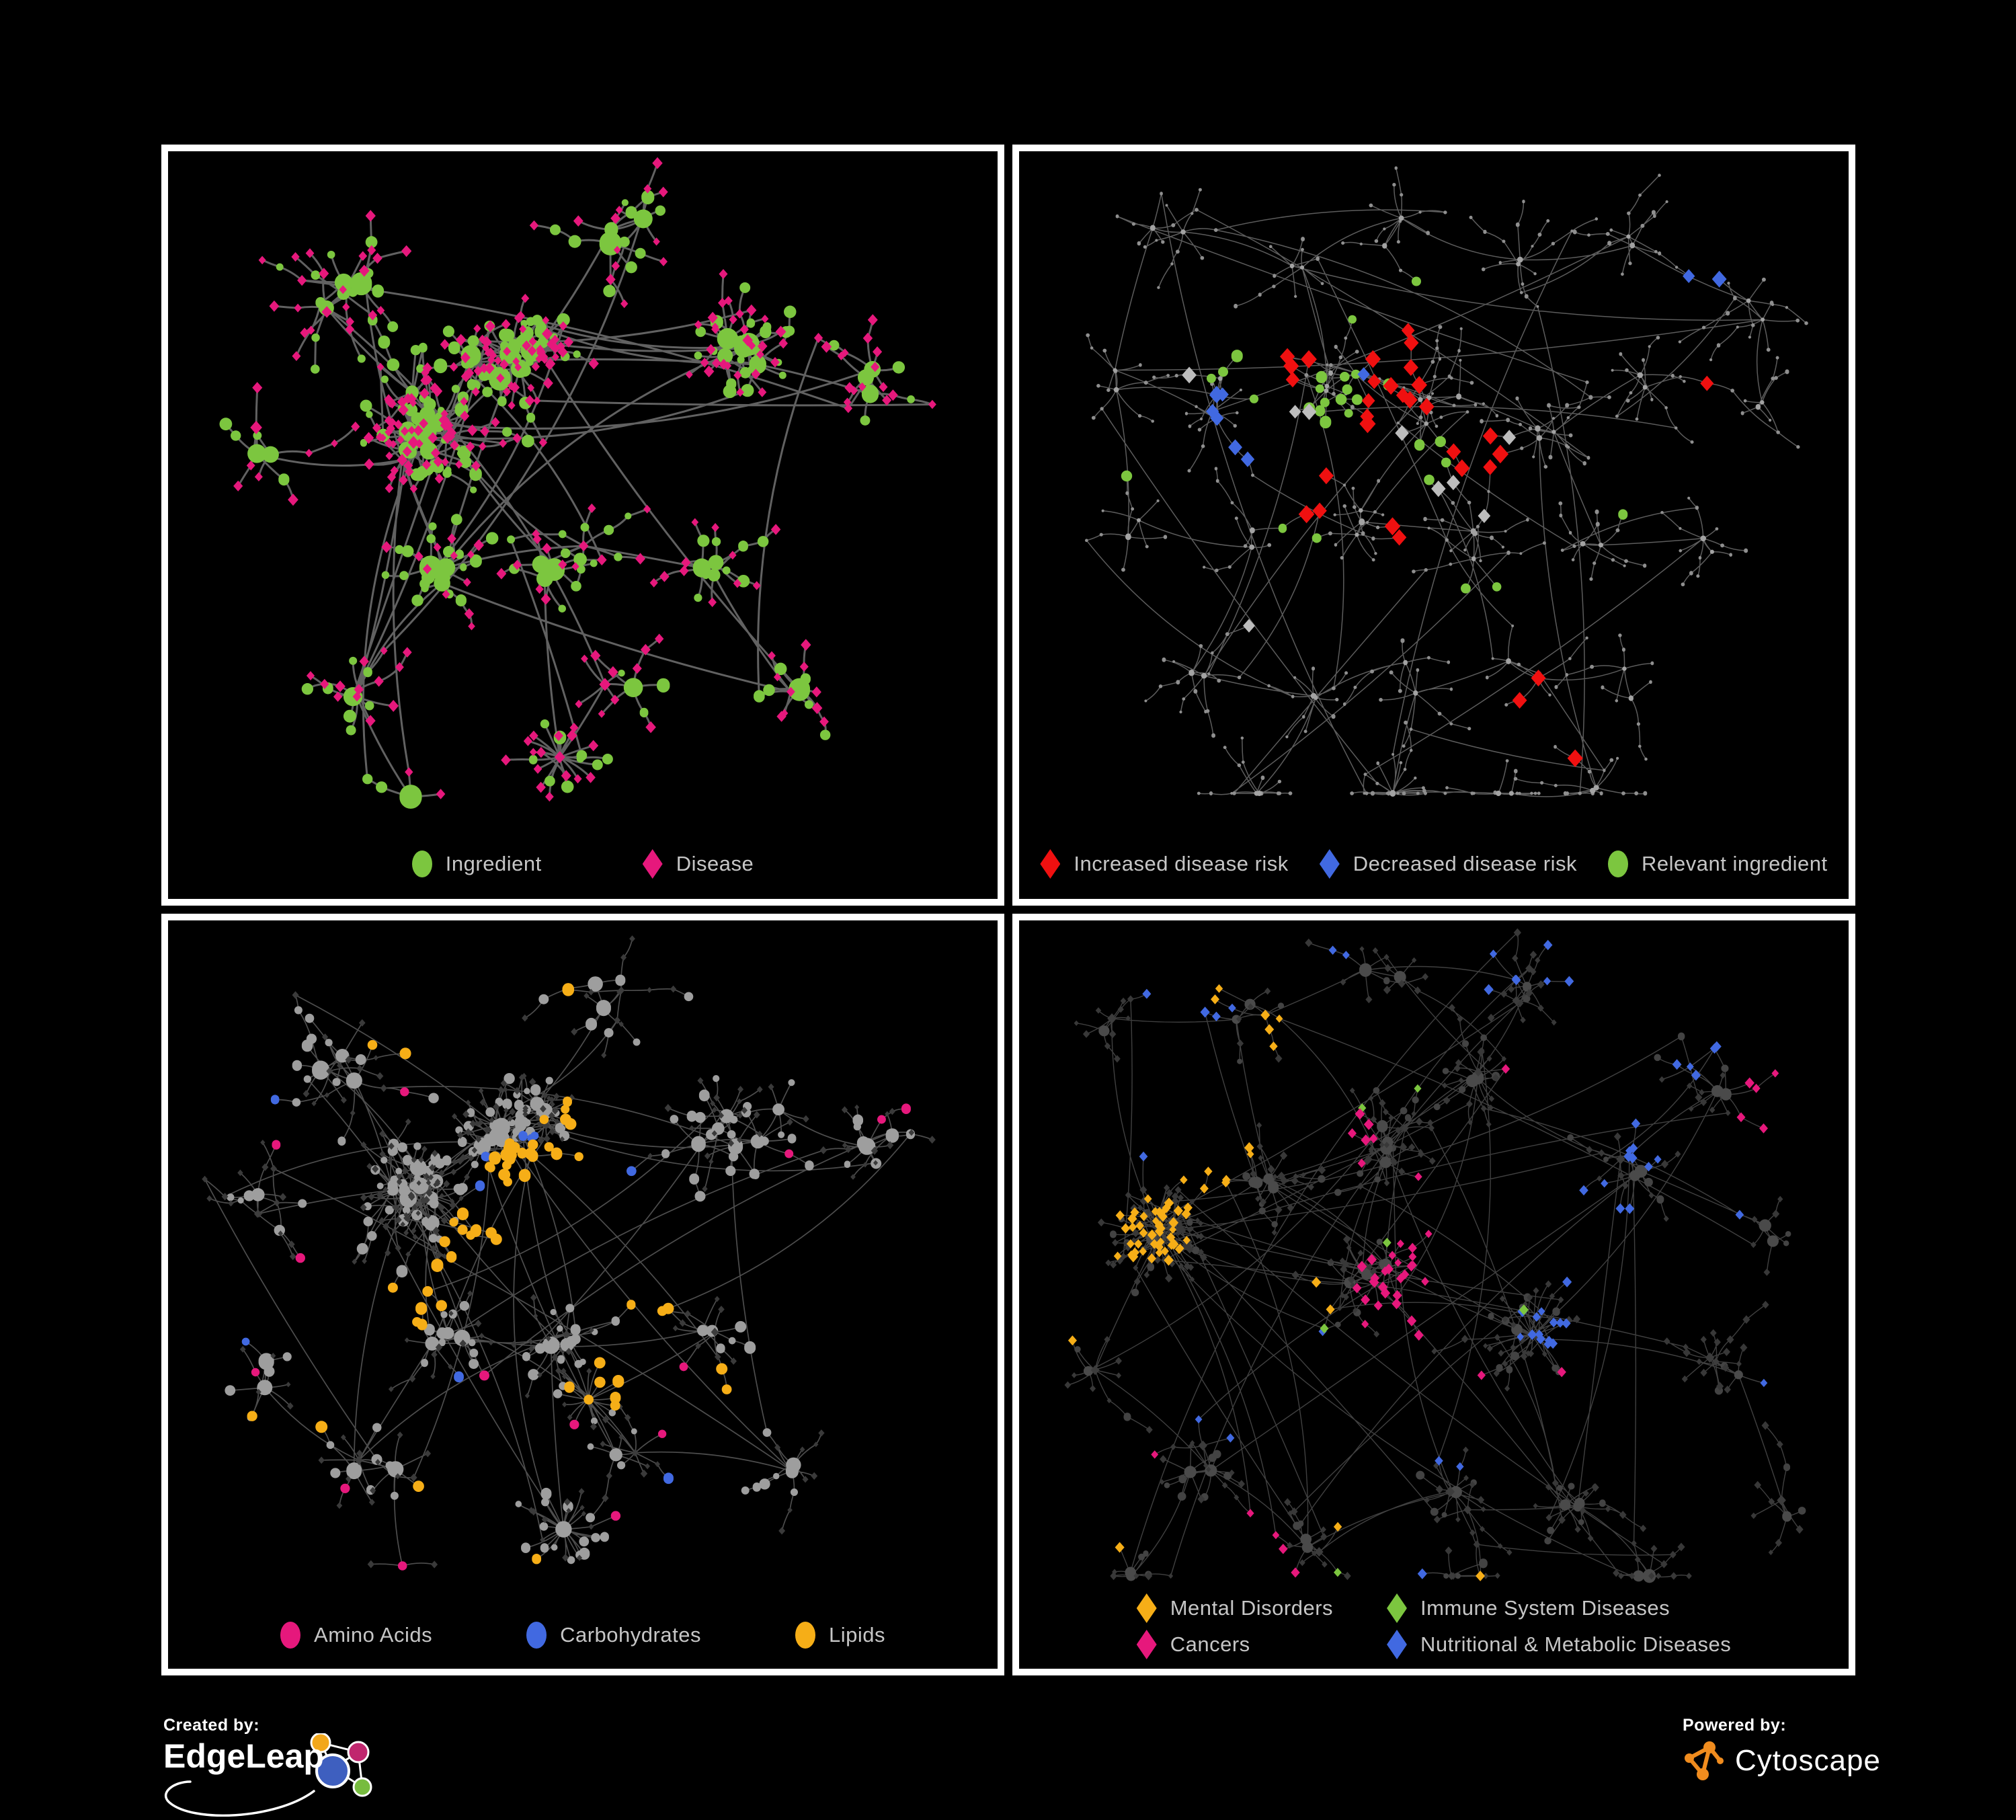  What do you see at coordinates (358, 1752) in the screenshot?
I see `edgeleap-node-pink` at bounding box center [358, 1752].